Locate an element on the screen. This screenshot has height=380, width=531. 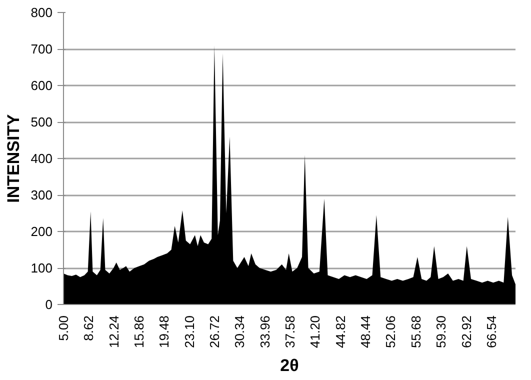
x-tick-label: 23.10 is located at coordinates (189, 331).